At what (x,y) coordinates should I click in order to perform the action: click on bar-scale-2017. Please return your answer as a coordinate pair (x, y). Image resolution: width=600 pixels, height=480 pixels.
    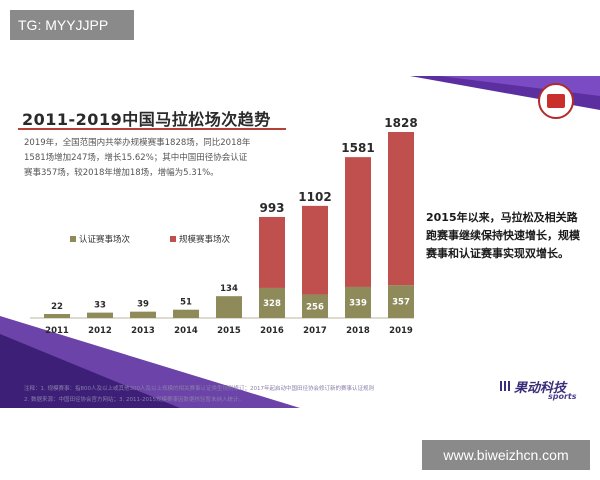
    Looking at the image, I should click on (315, 250).